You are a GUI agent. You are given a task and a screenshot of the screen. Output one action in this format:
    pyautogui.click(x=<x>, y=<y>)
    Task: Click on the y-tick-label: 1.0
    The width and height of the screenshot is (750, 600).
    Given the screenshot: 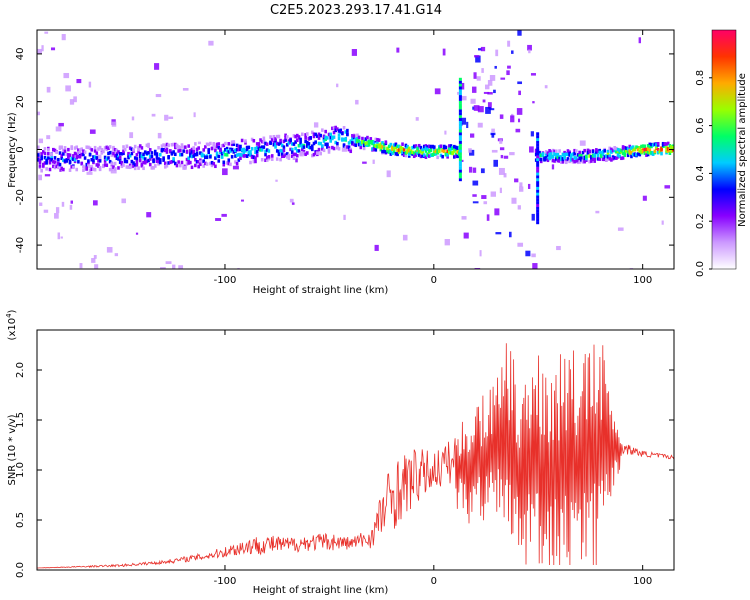 What is the action you would take?
    pyautogui.click(x=20, y=470)
    